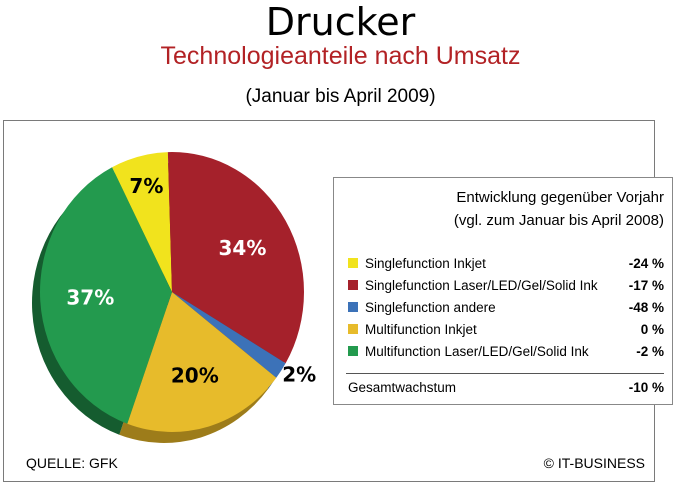 Image resolution: width=681 pixels, height=497 pixels. What do you see at coordinates (430, 307) in the screenshot?
I see `legend-label: Singlefunction andere` at bounding box center [430, 307].